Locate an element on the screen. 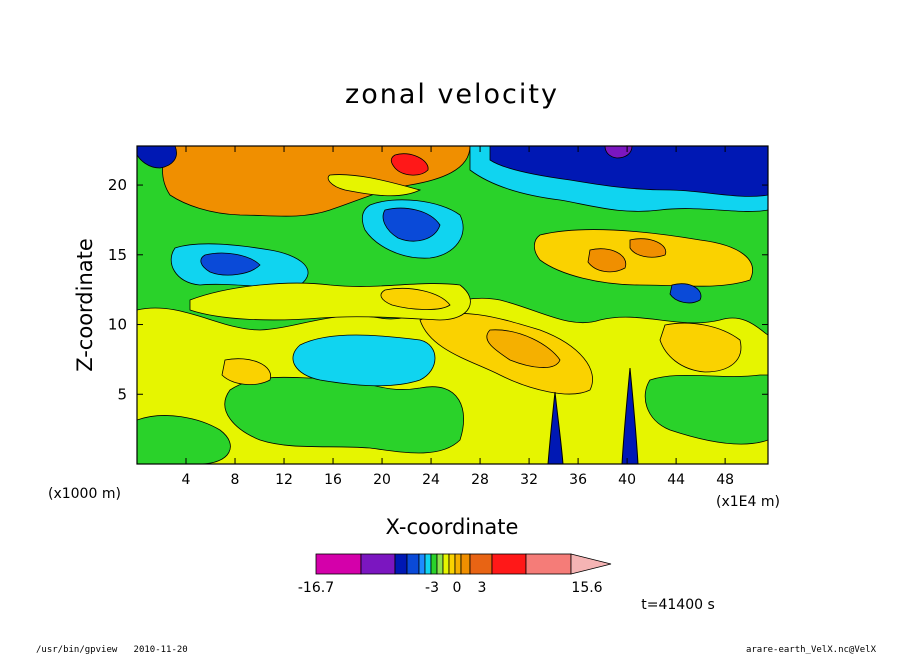 The image size is (904, 654). contour-orange-mid-inner is located at coordinates (523, 348).